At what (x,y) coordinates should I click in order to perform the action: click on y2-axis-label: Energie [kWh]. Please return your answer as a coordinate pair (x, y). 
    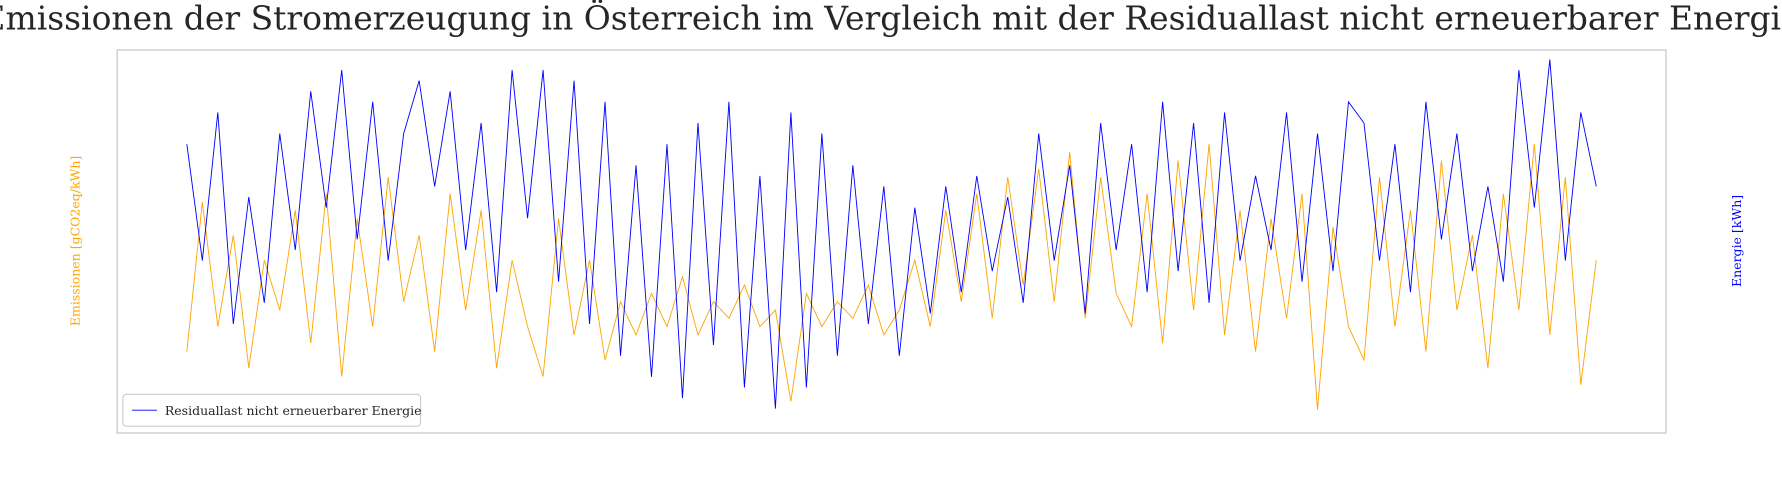
    Looking at the image, I should click on (1736, 241).